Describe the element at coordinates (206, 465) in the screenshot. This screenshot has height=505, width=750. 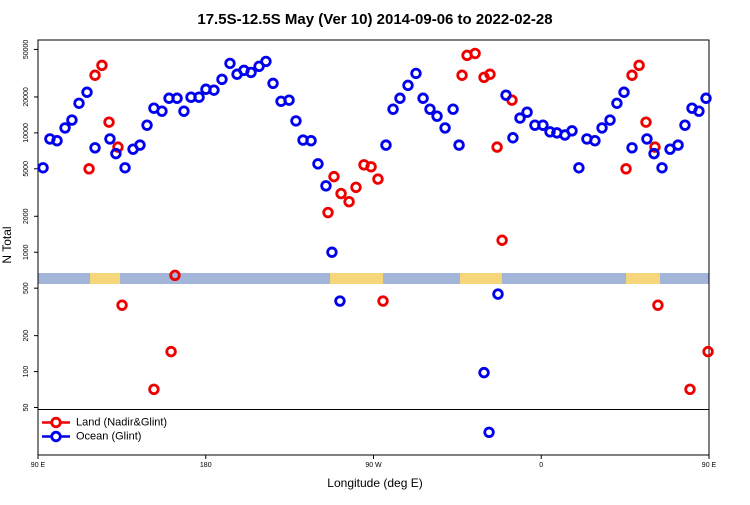
I see `x-tick-label: 180` at that location.